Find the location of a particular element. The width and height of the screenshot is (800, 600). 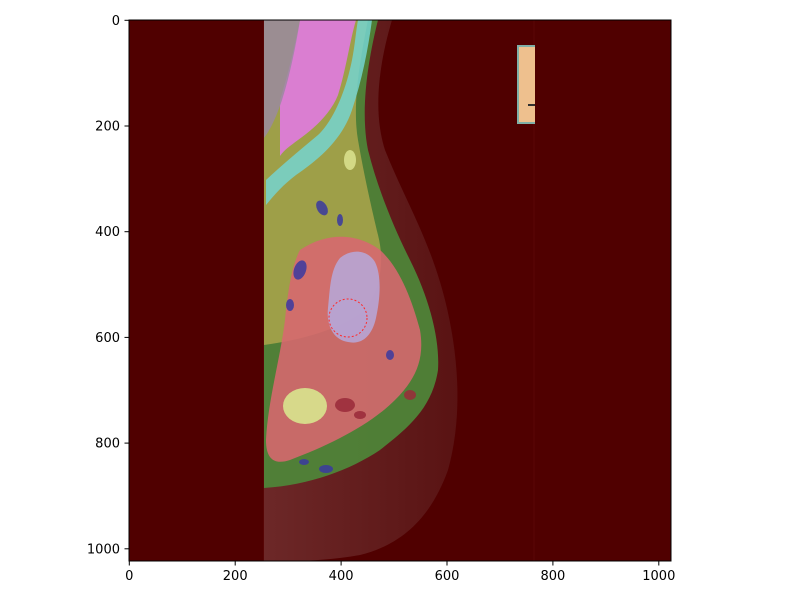

marker-bar is located at coordinates (531, 105).